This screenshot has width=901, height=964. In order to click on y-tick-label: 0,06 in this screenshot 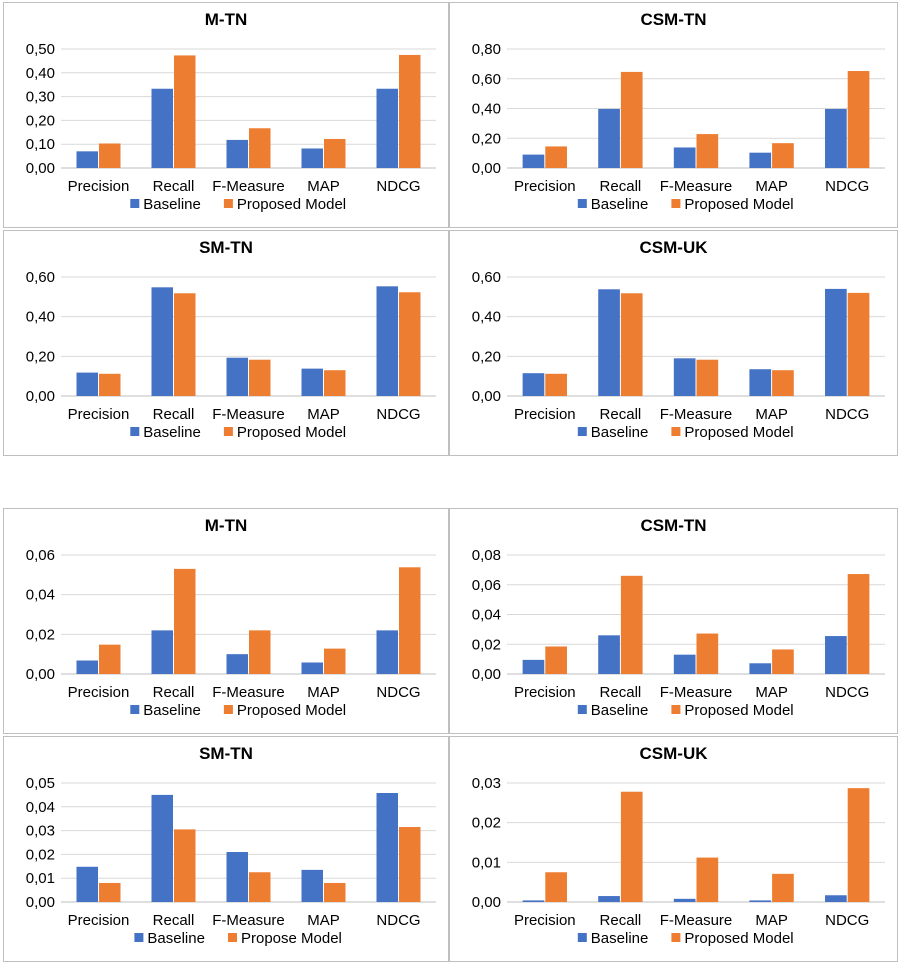, I will do `click(486, 585)`.